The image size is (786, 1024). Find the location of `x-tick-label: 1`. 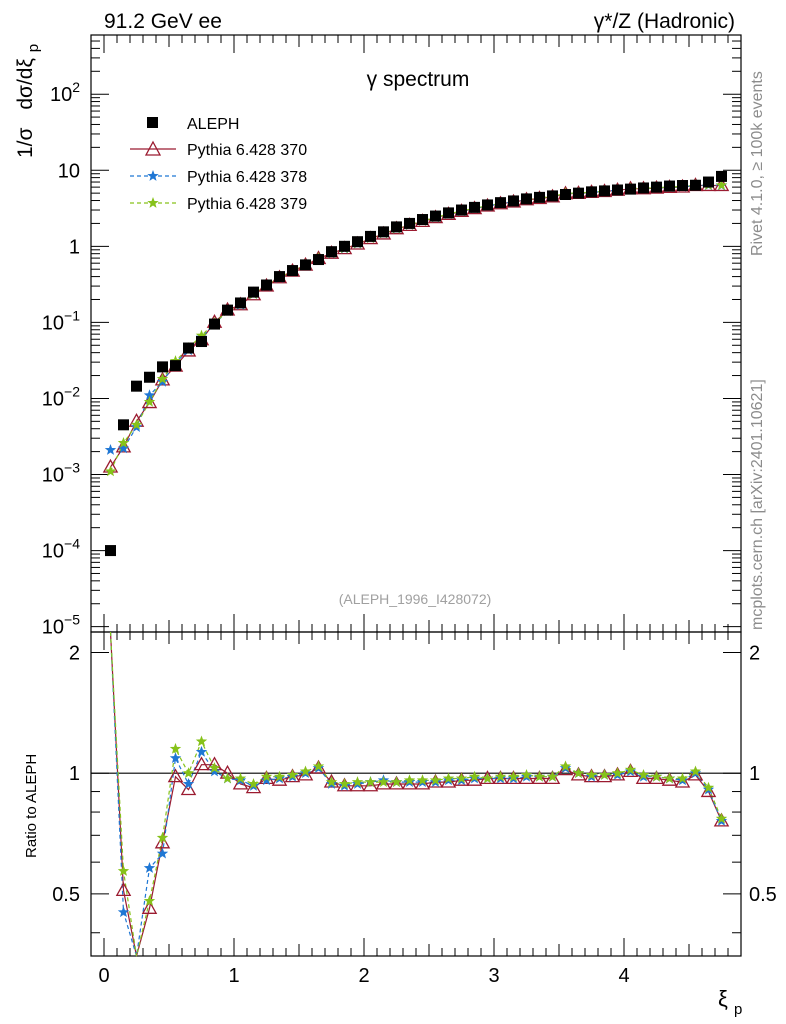

x-tick-label: 1 is located at coordinates (233, 976).